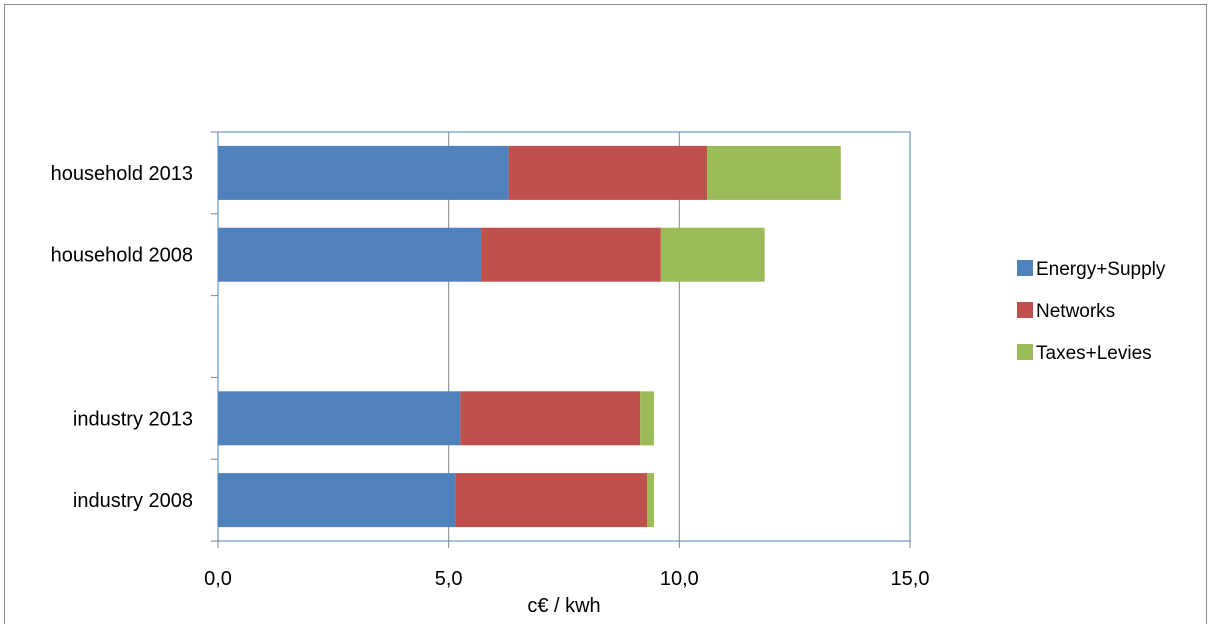  Describe the element at coordinates (133, 501) in the screenshot. I see `category-label: industry 2008` at that location.